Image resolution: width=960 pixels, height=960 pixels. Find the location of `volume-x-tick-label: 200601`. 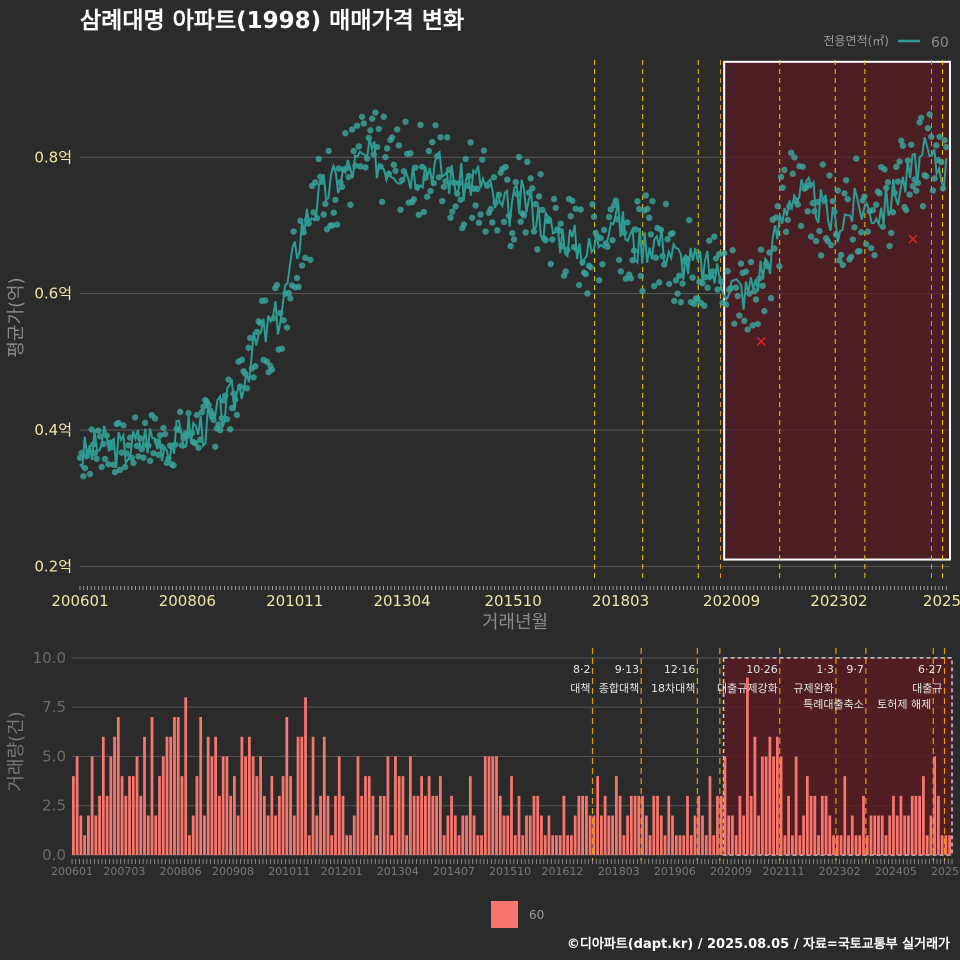

volume-x-tick-label: 200601 is located at coordinates (72, 871).